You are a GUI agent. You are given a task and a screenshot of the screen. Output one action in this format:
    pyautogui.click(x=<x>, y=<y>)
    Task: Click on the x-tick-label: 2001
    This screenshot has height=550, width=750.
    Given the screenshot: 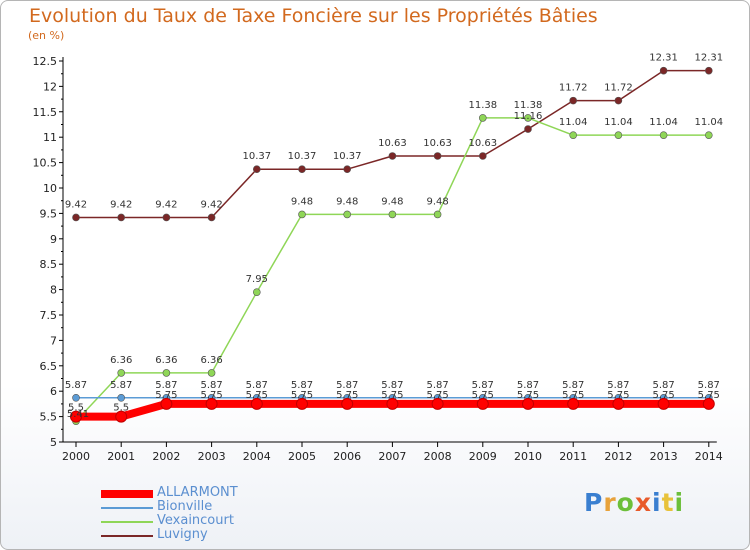 What is the action you would take?
    pyautogui.click(x=121, y=456)
    